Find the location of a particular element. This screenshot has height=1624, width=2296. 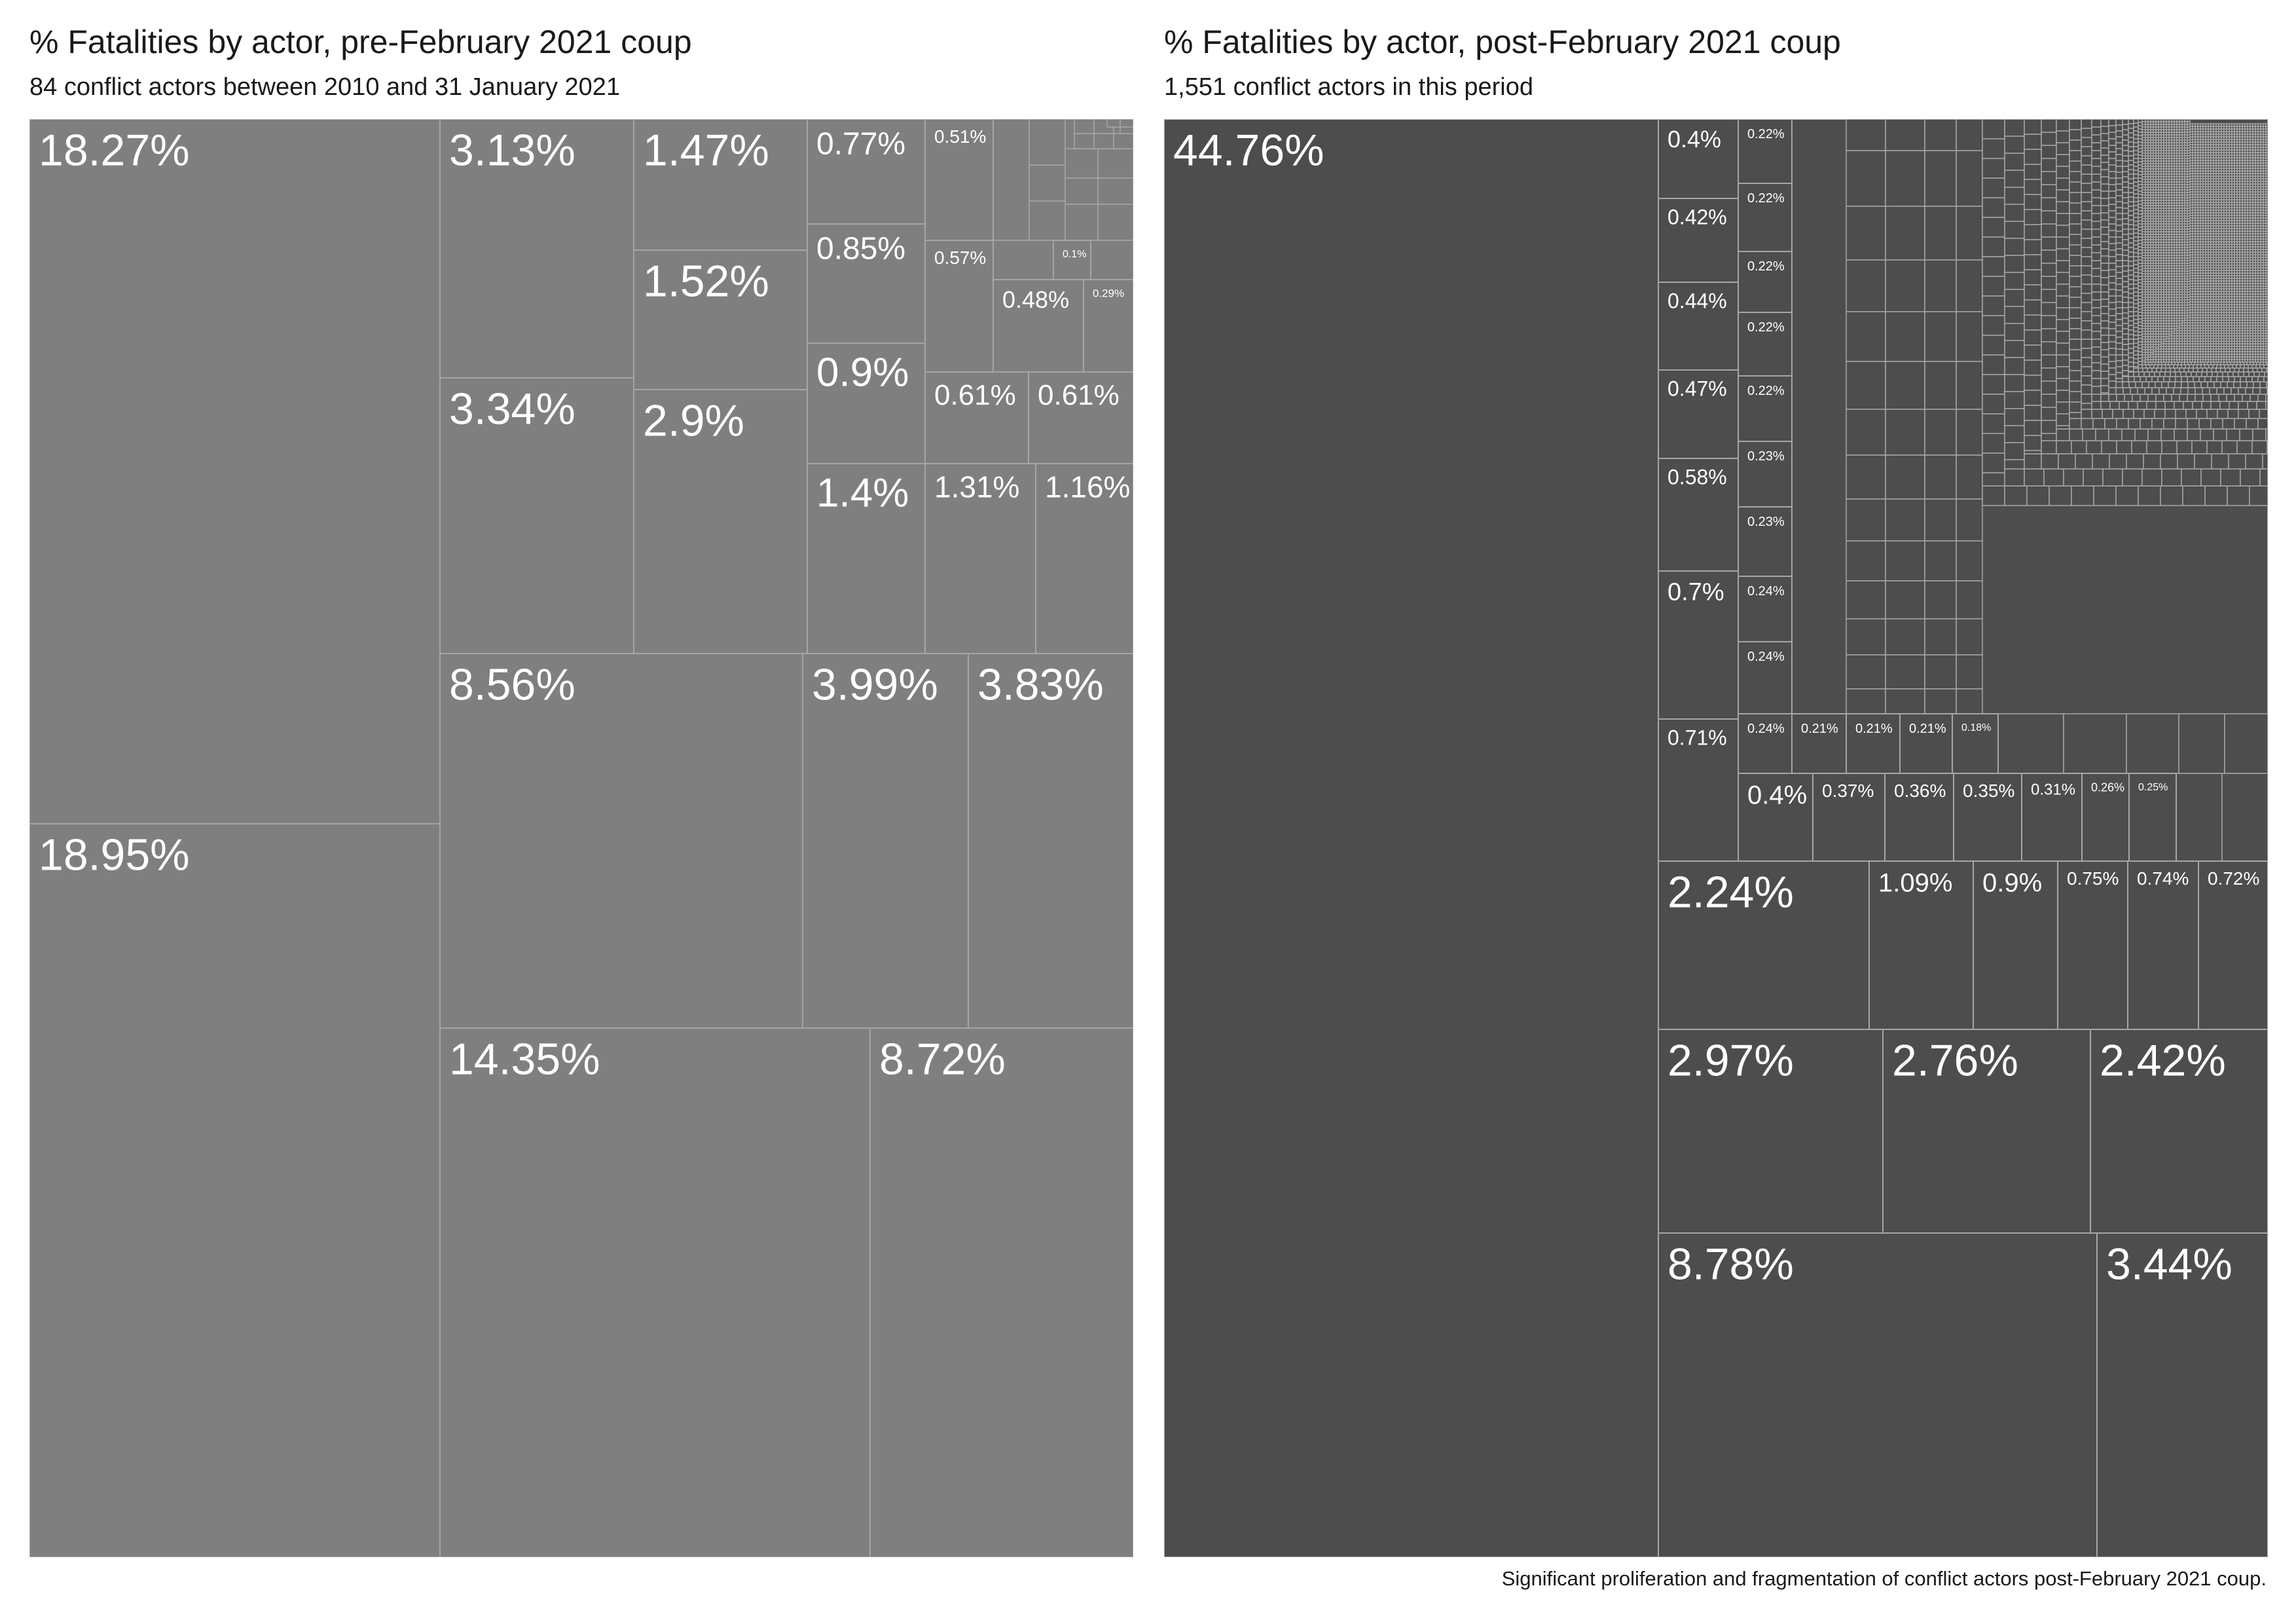

pre-coup-cell: 0.85% is located at coordinates (866, 283).